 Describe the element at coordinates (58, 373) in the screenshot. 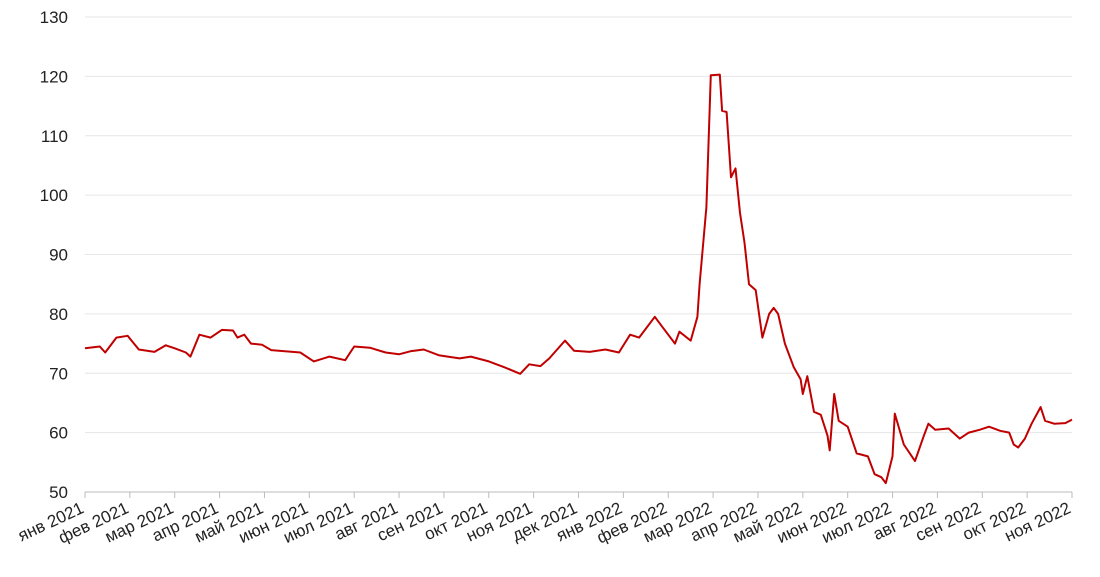

I see `y-tick-label: 70` at that location.